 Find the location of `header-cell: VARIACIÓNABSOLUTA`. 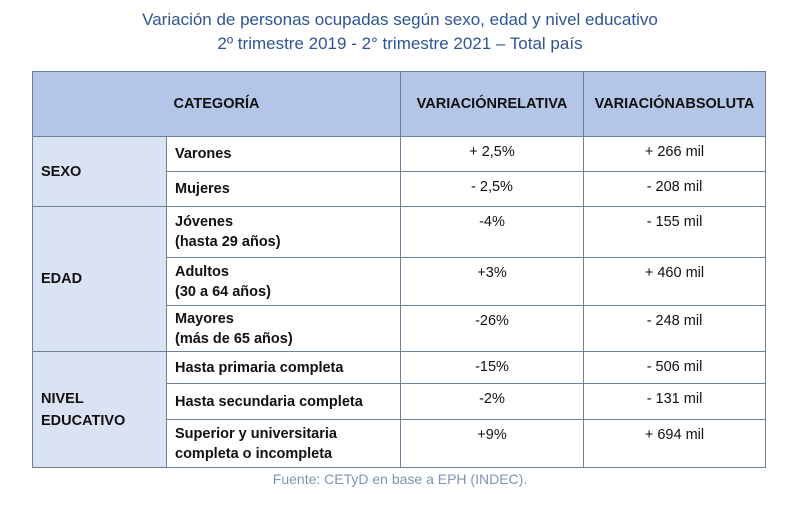

header-cell: VARIACIÓNABSOLUTA is located at coordinates (674, 104).